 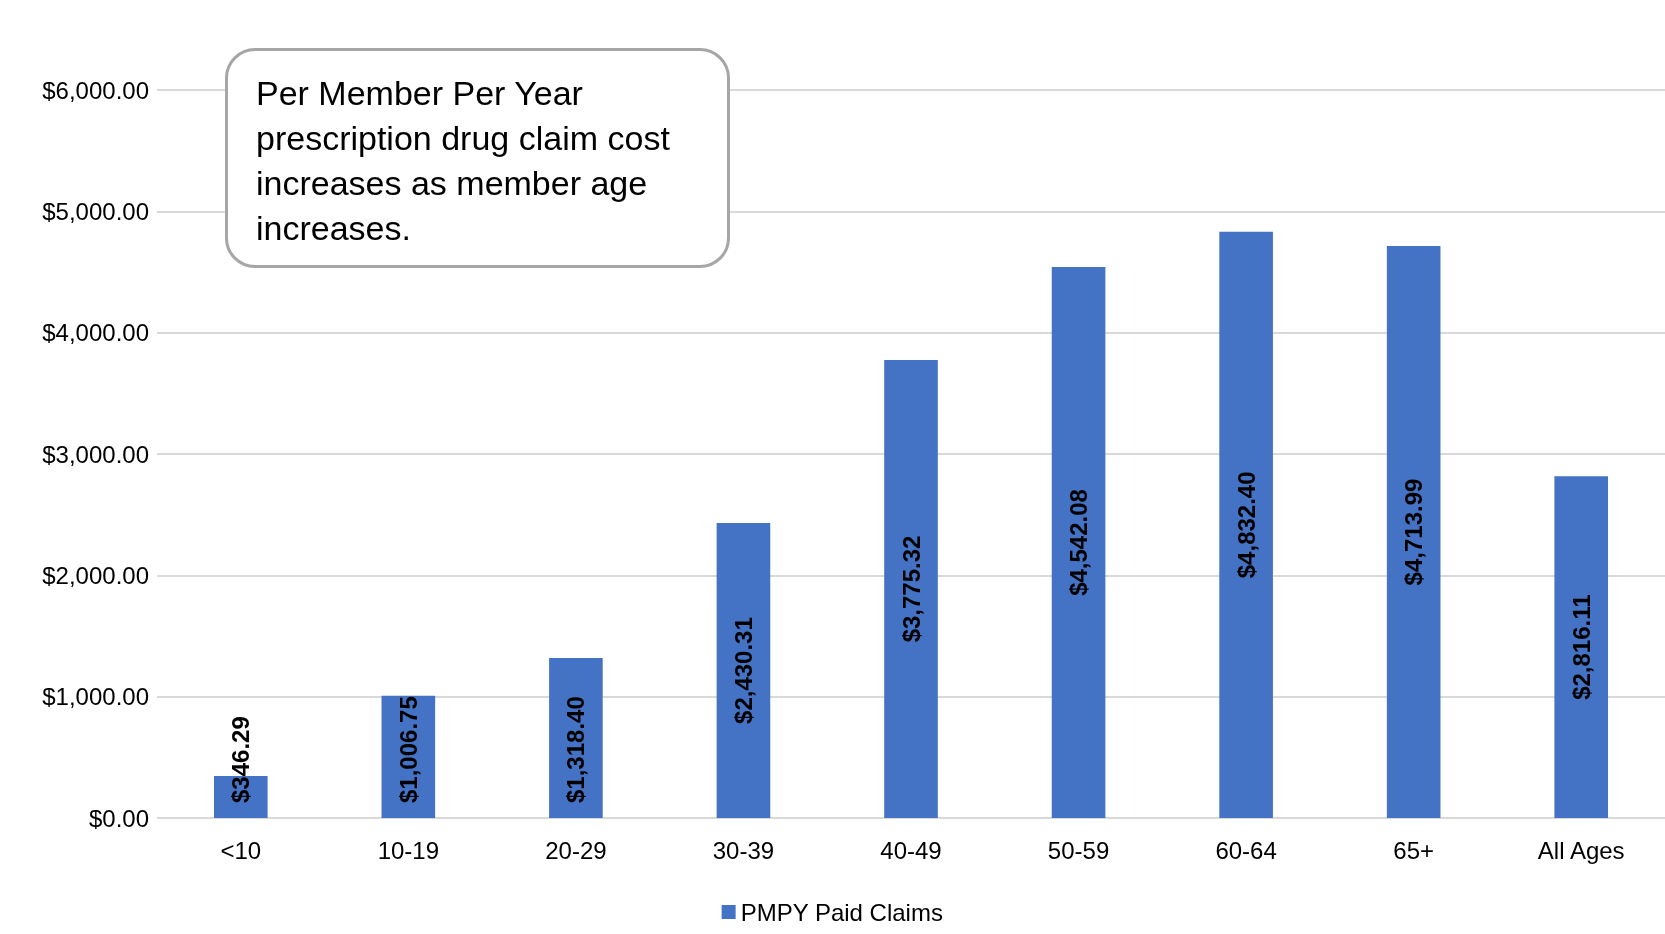 What do you see at coordinates (576, 850) in the screenshot?
I see `x-tick-label: 20-29` at bounding box center [576, 850].